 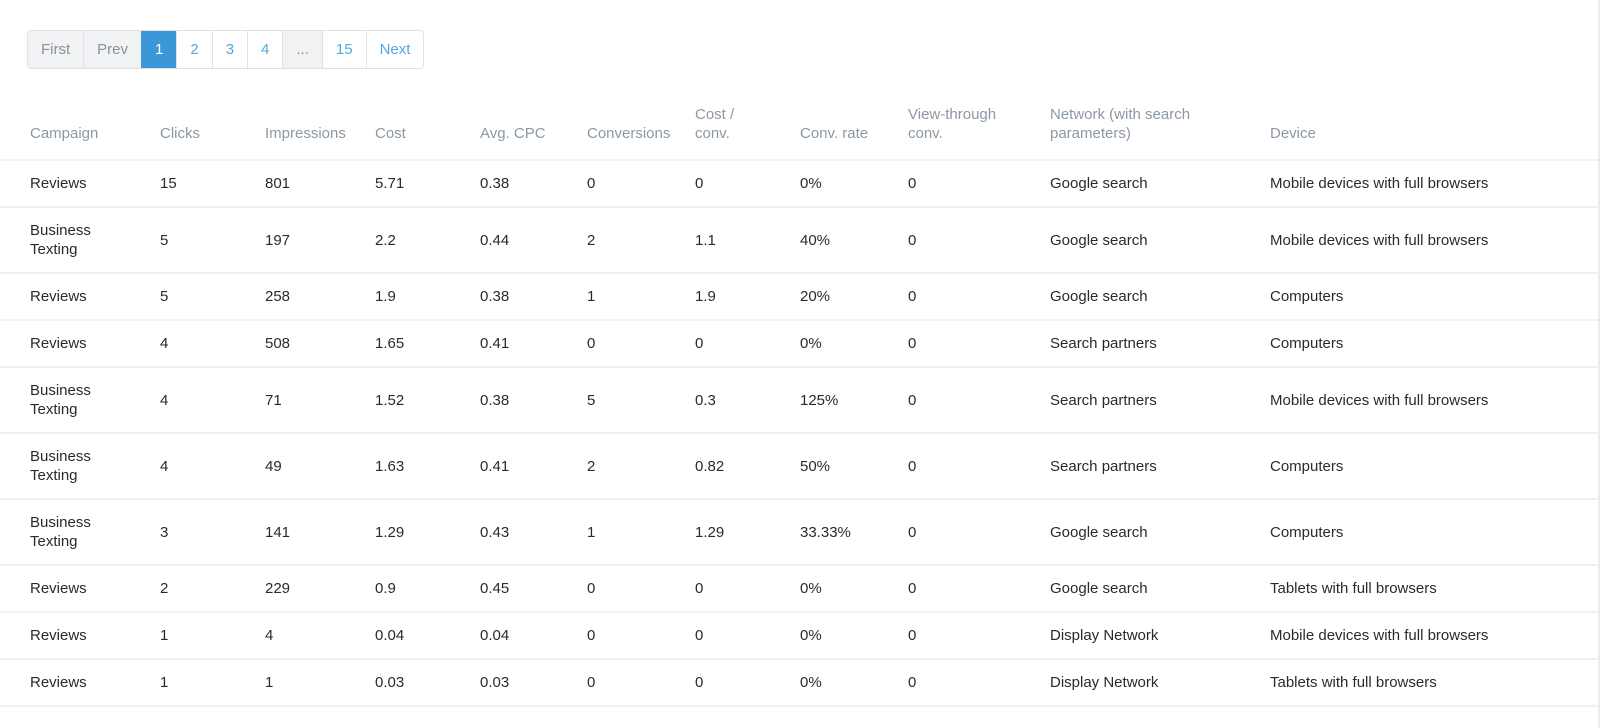 I want to click on pagination: First Prev 1 2 3 4... 15 Next, so click(x=226, y=49).